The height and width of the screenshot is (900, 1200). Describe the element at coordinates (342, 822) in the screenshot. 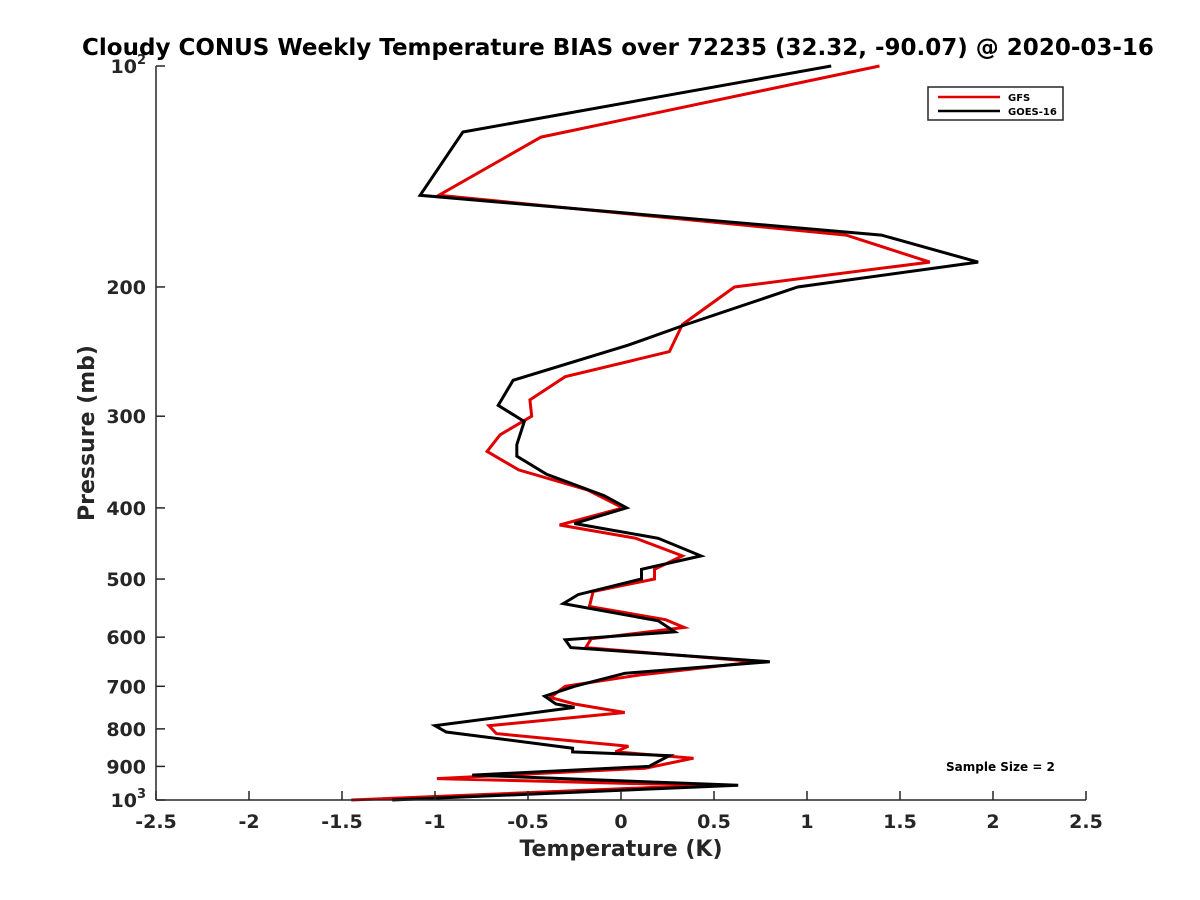

I see `x-tick-label: -1.5` at that location.